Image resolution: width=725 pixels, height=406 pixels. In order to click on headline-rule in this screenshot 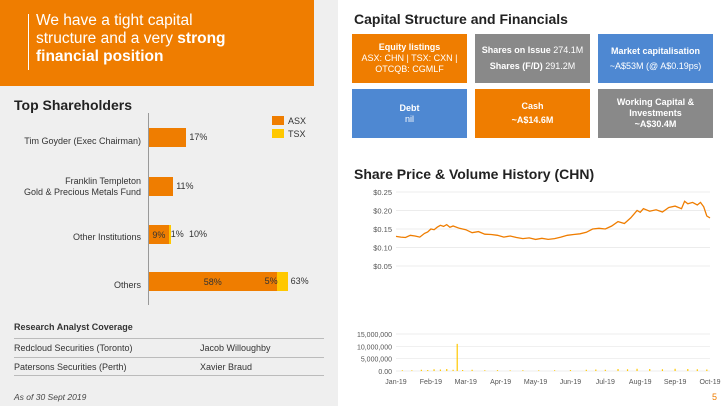, I will do `click(28, 42)`.